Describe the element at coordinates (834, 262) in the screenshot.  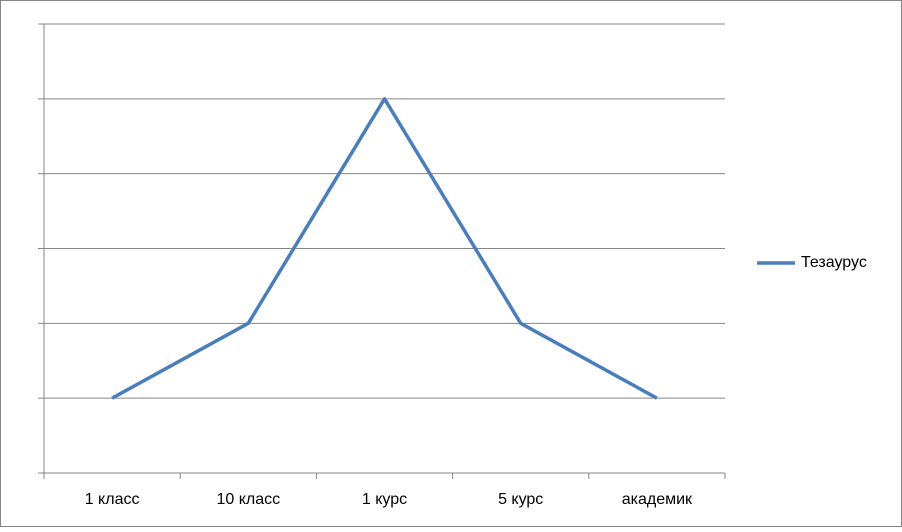
I see `legend-label: Тезаурус` at that location.